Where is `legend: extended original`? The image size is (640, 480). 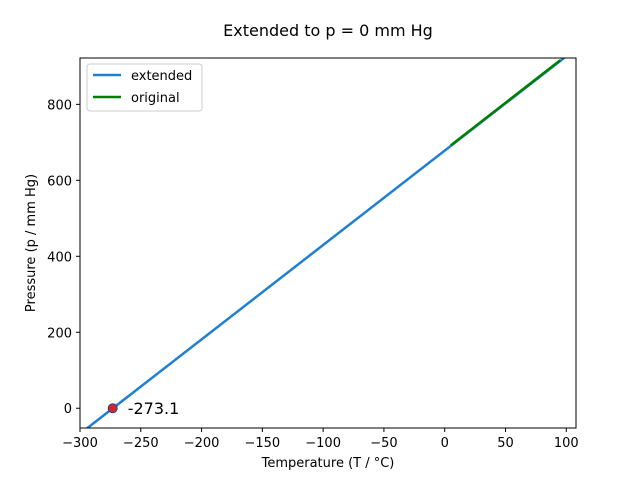 legend: extended original is located at coordinates (144, 87).